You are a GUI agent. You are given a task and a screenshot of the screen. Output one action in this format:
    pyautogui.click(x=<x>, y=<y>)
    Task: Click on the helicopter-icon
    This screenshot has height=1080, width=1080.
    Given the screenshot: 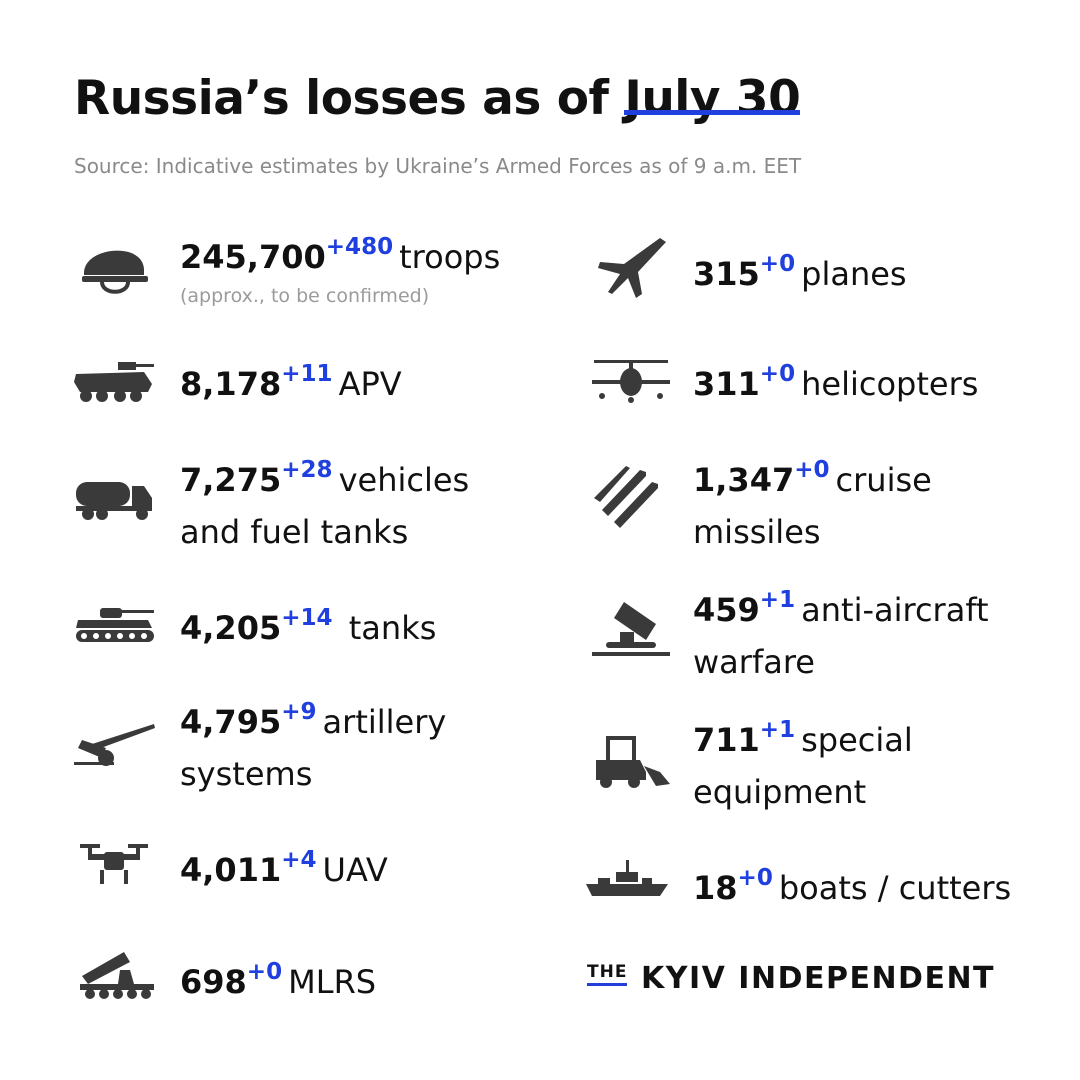 What is the action you would take?
    pyautogui.click(x=631, y=381)
    